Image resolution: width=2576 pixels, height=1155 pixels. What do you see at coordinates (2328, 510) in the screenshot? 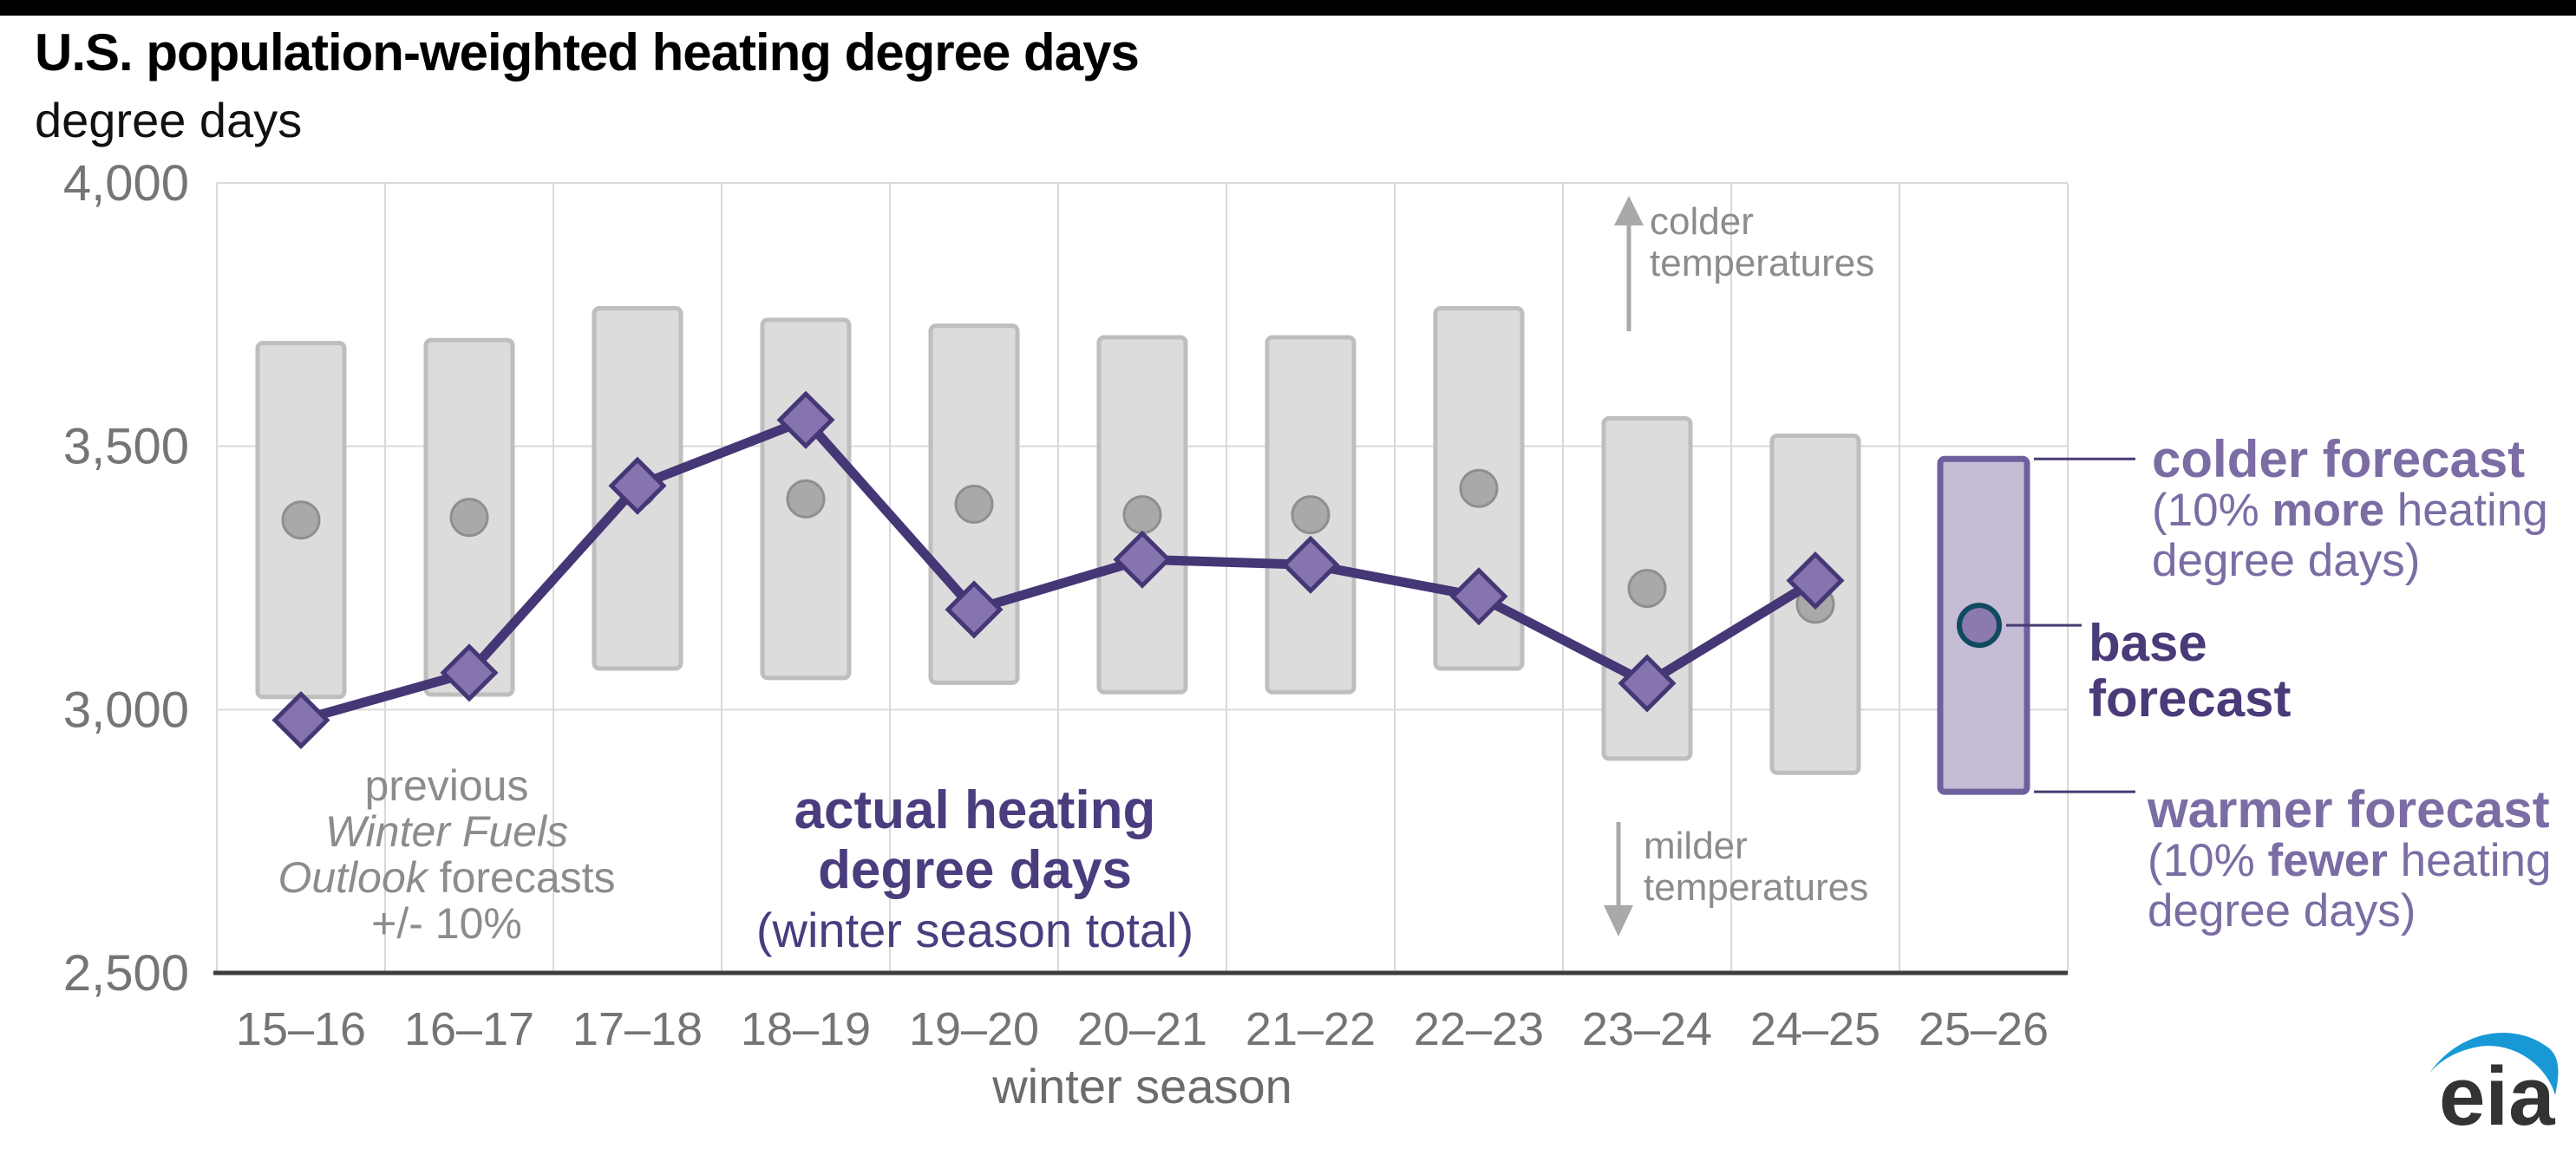
I see `colder-forecast-emph: more` at bounding box center [2328, 510].